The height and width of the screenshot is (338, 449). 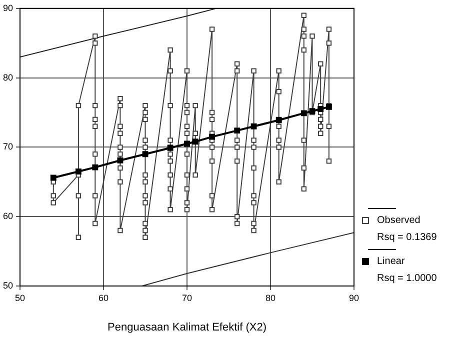 What do you see at coordinates (187, 297) in the screenshot?
I see `x-tick-label: 70` at bounding box center [187, 297].